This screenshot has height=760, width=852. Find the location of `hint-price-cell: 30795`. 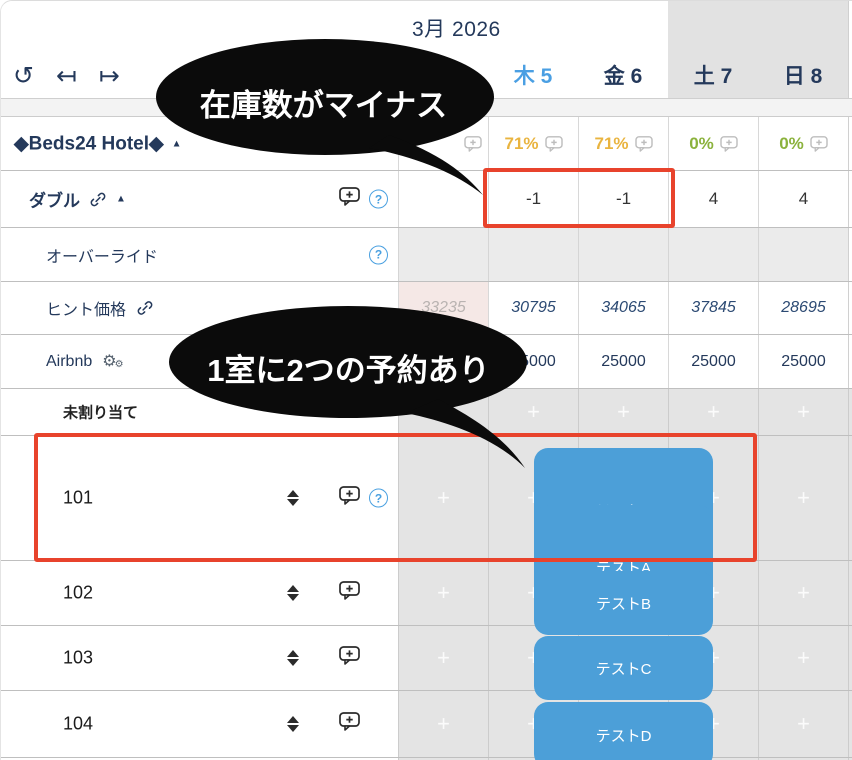

hint-price-cell: 30795 is located at coordinates (533, 308).